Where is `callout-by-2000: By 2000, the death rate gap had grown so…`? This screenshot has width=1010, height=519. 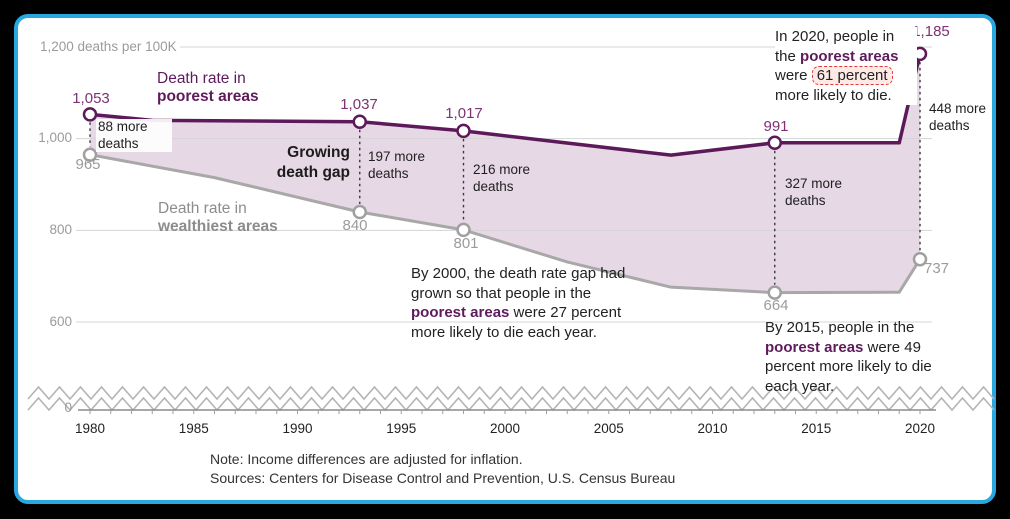 callout-by-2000: By 2000, the death rate gap had grown so… is located at coordinates (522, 303).